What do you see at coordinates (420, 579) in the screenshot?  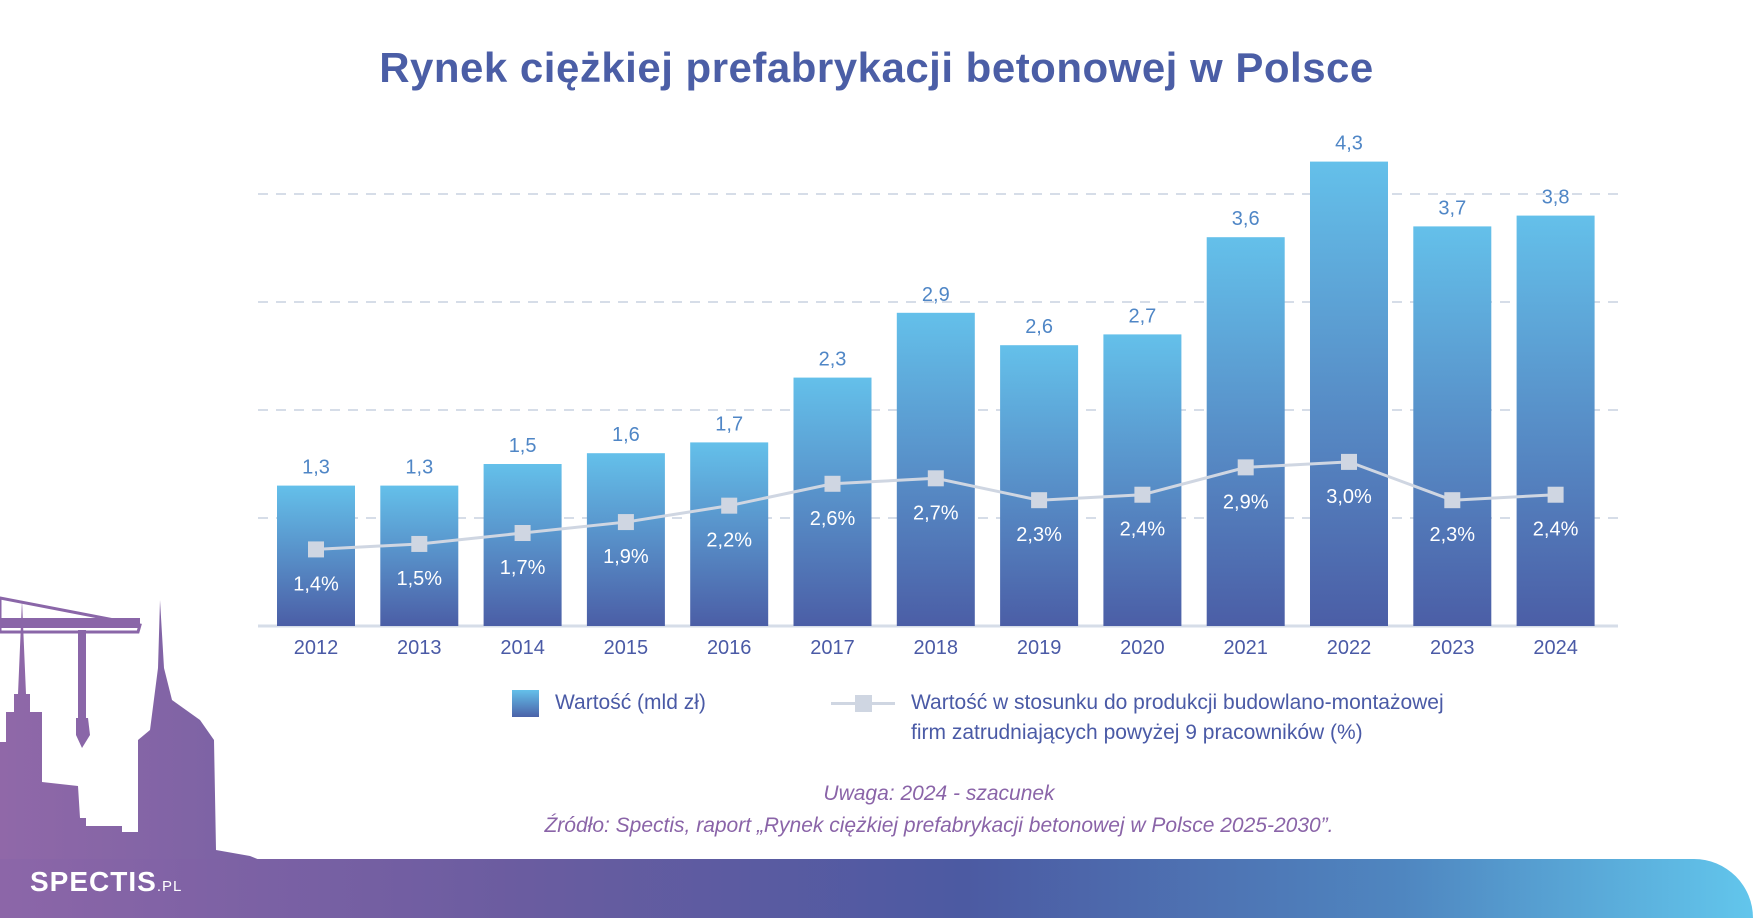 I see `line-value-label: 1,5%` at bounding box center [420, 579].